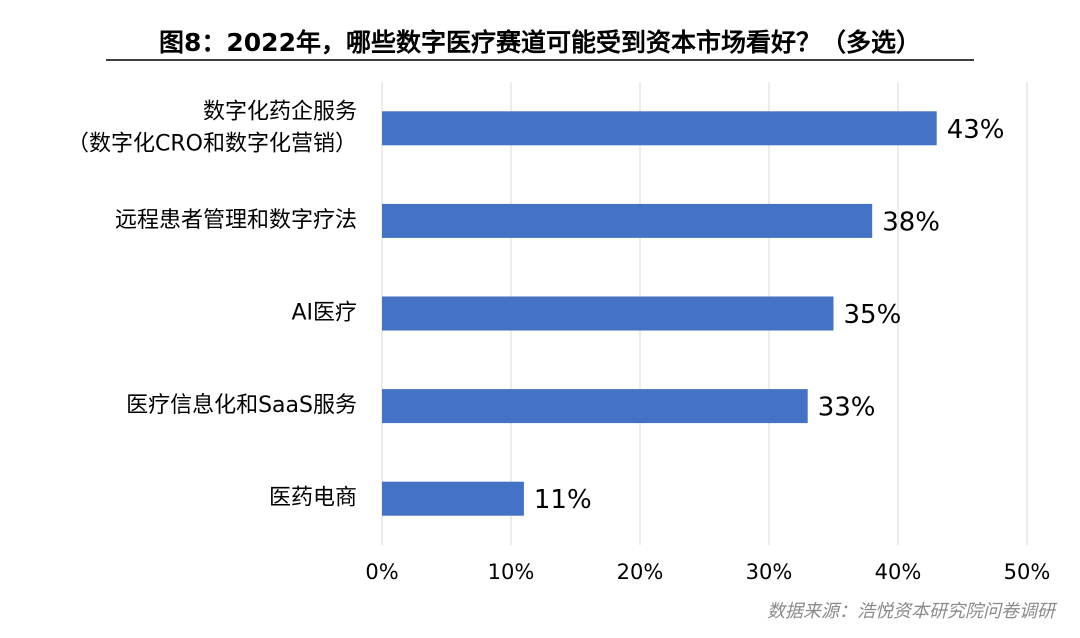 The width and height of the screenshot is (1080, 638). What do you see at coordinates (898, 572) in the screenshot?
I see `x-tick-label: 40%` at bounding box center [898, 572].